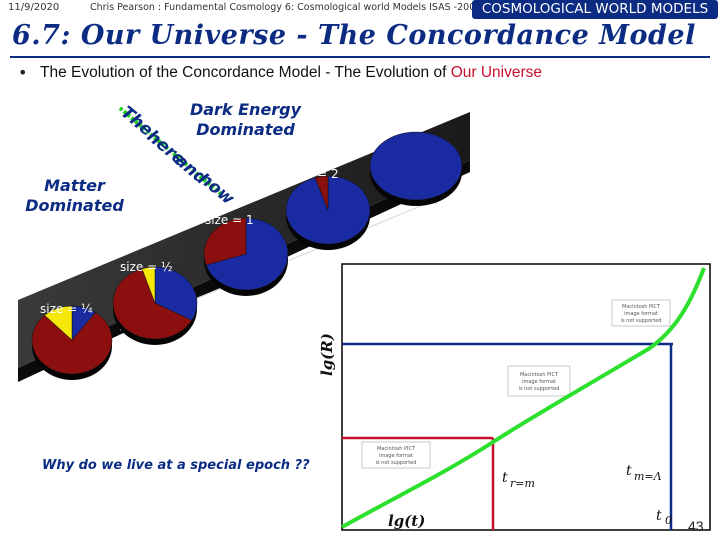 The height and width of the screenshot is (540, 720). Describe the element at coordinates (176, 293) in the screenshot. I see `pie-2-dark-energy-slice` at that location.